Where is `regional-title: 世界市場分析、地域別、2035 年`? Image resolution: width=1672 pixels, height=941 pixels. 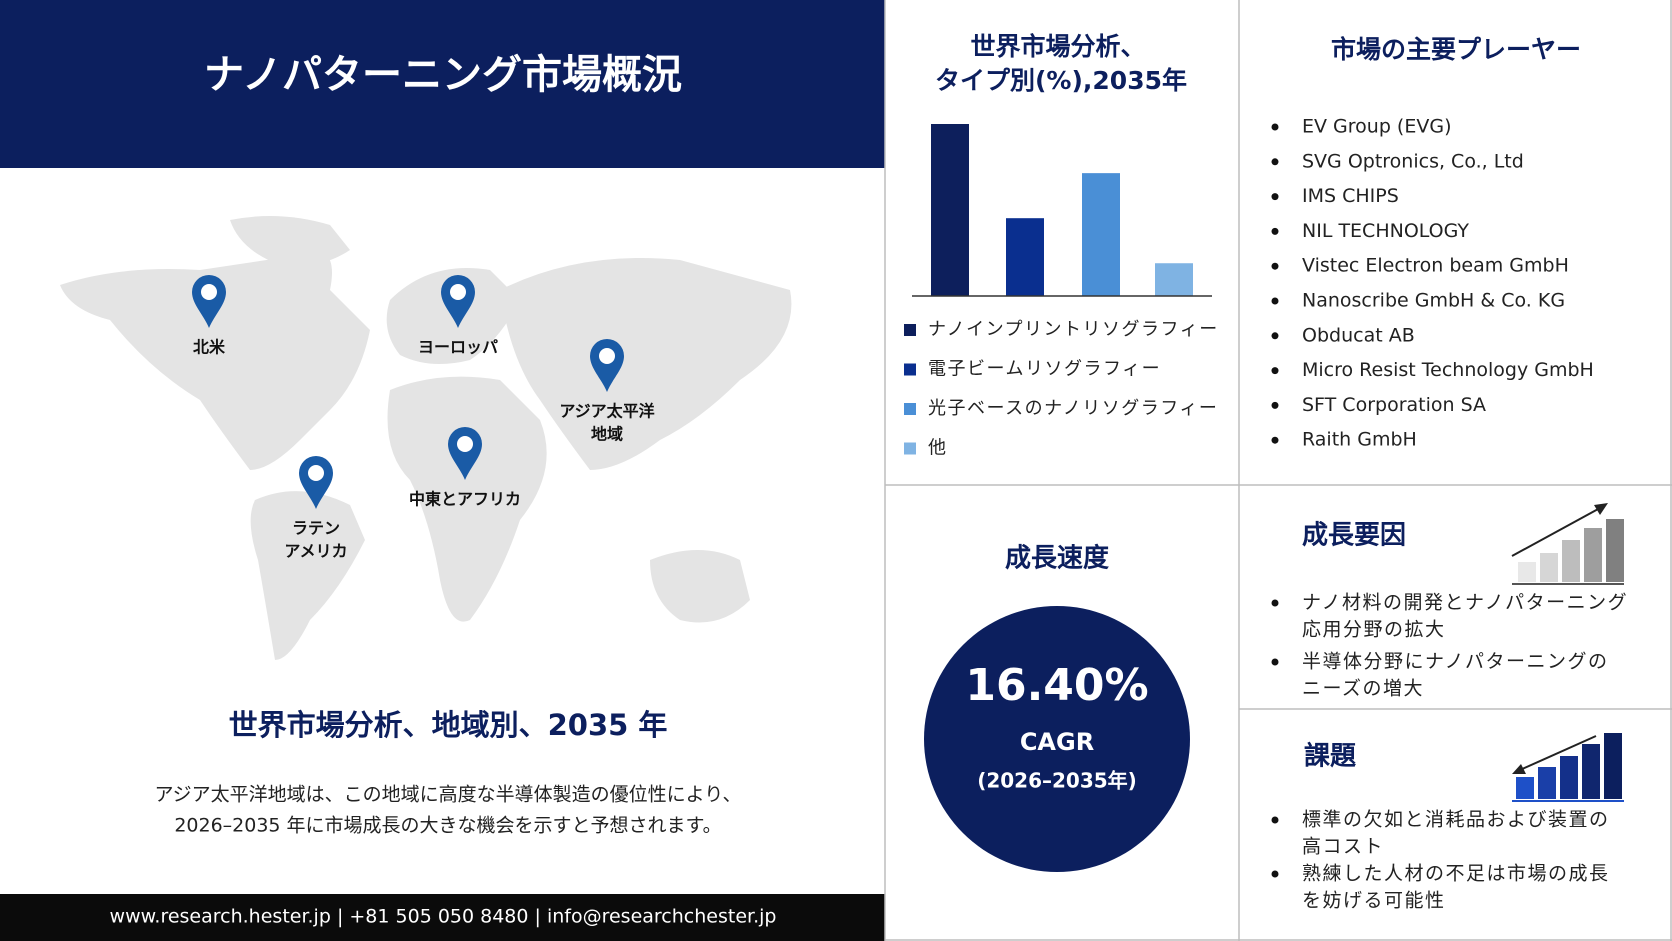
regional-title: 世界市場分析、地域別、2035 年 is located at coordinates (448, 725).